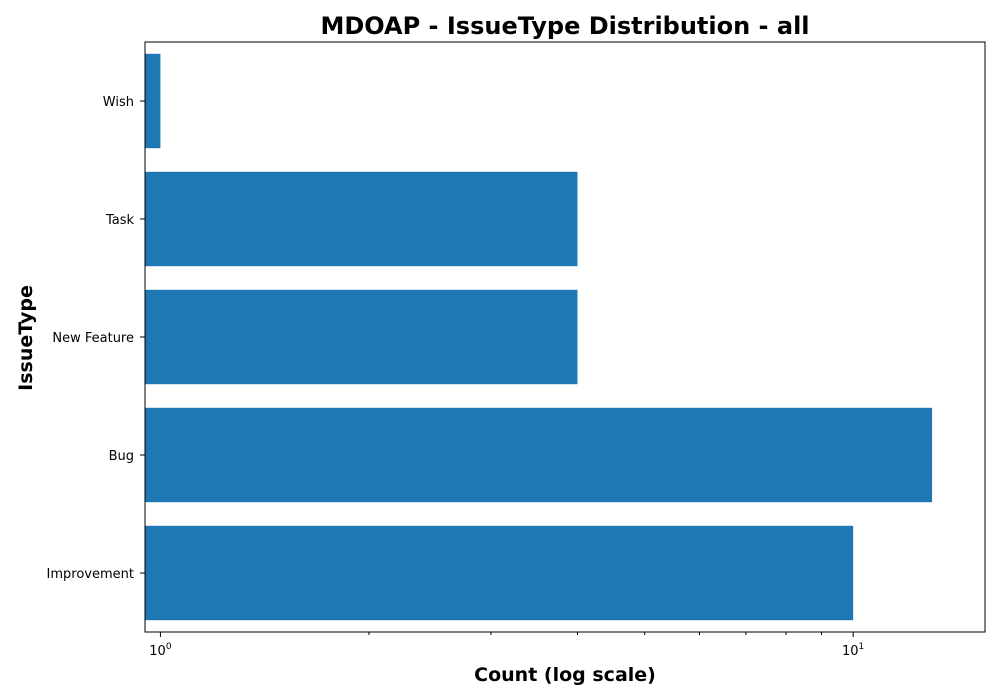 The width and height of the screenshot is (1000, 700). Describe the element at coordinates (121, 456) in the screenshot. I see `y-tick-label-bug: Bug` at that location.